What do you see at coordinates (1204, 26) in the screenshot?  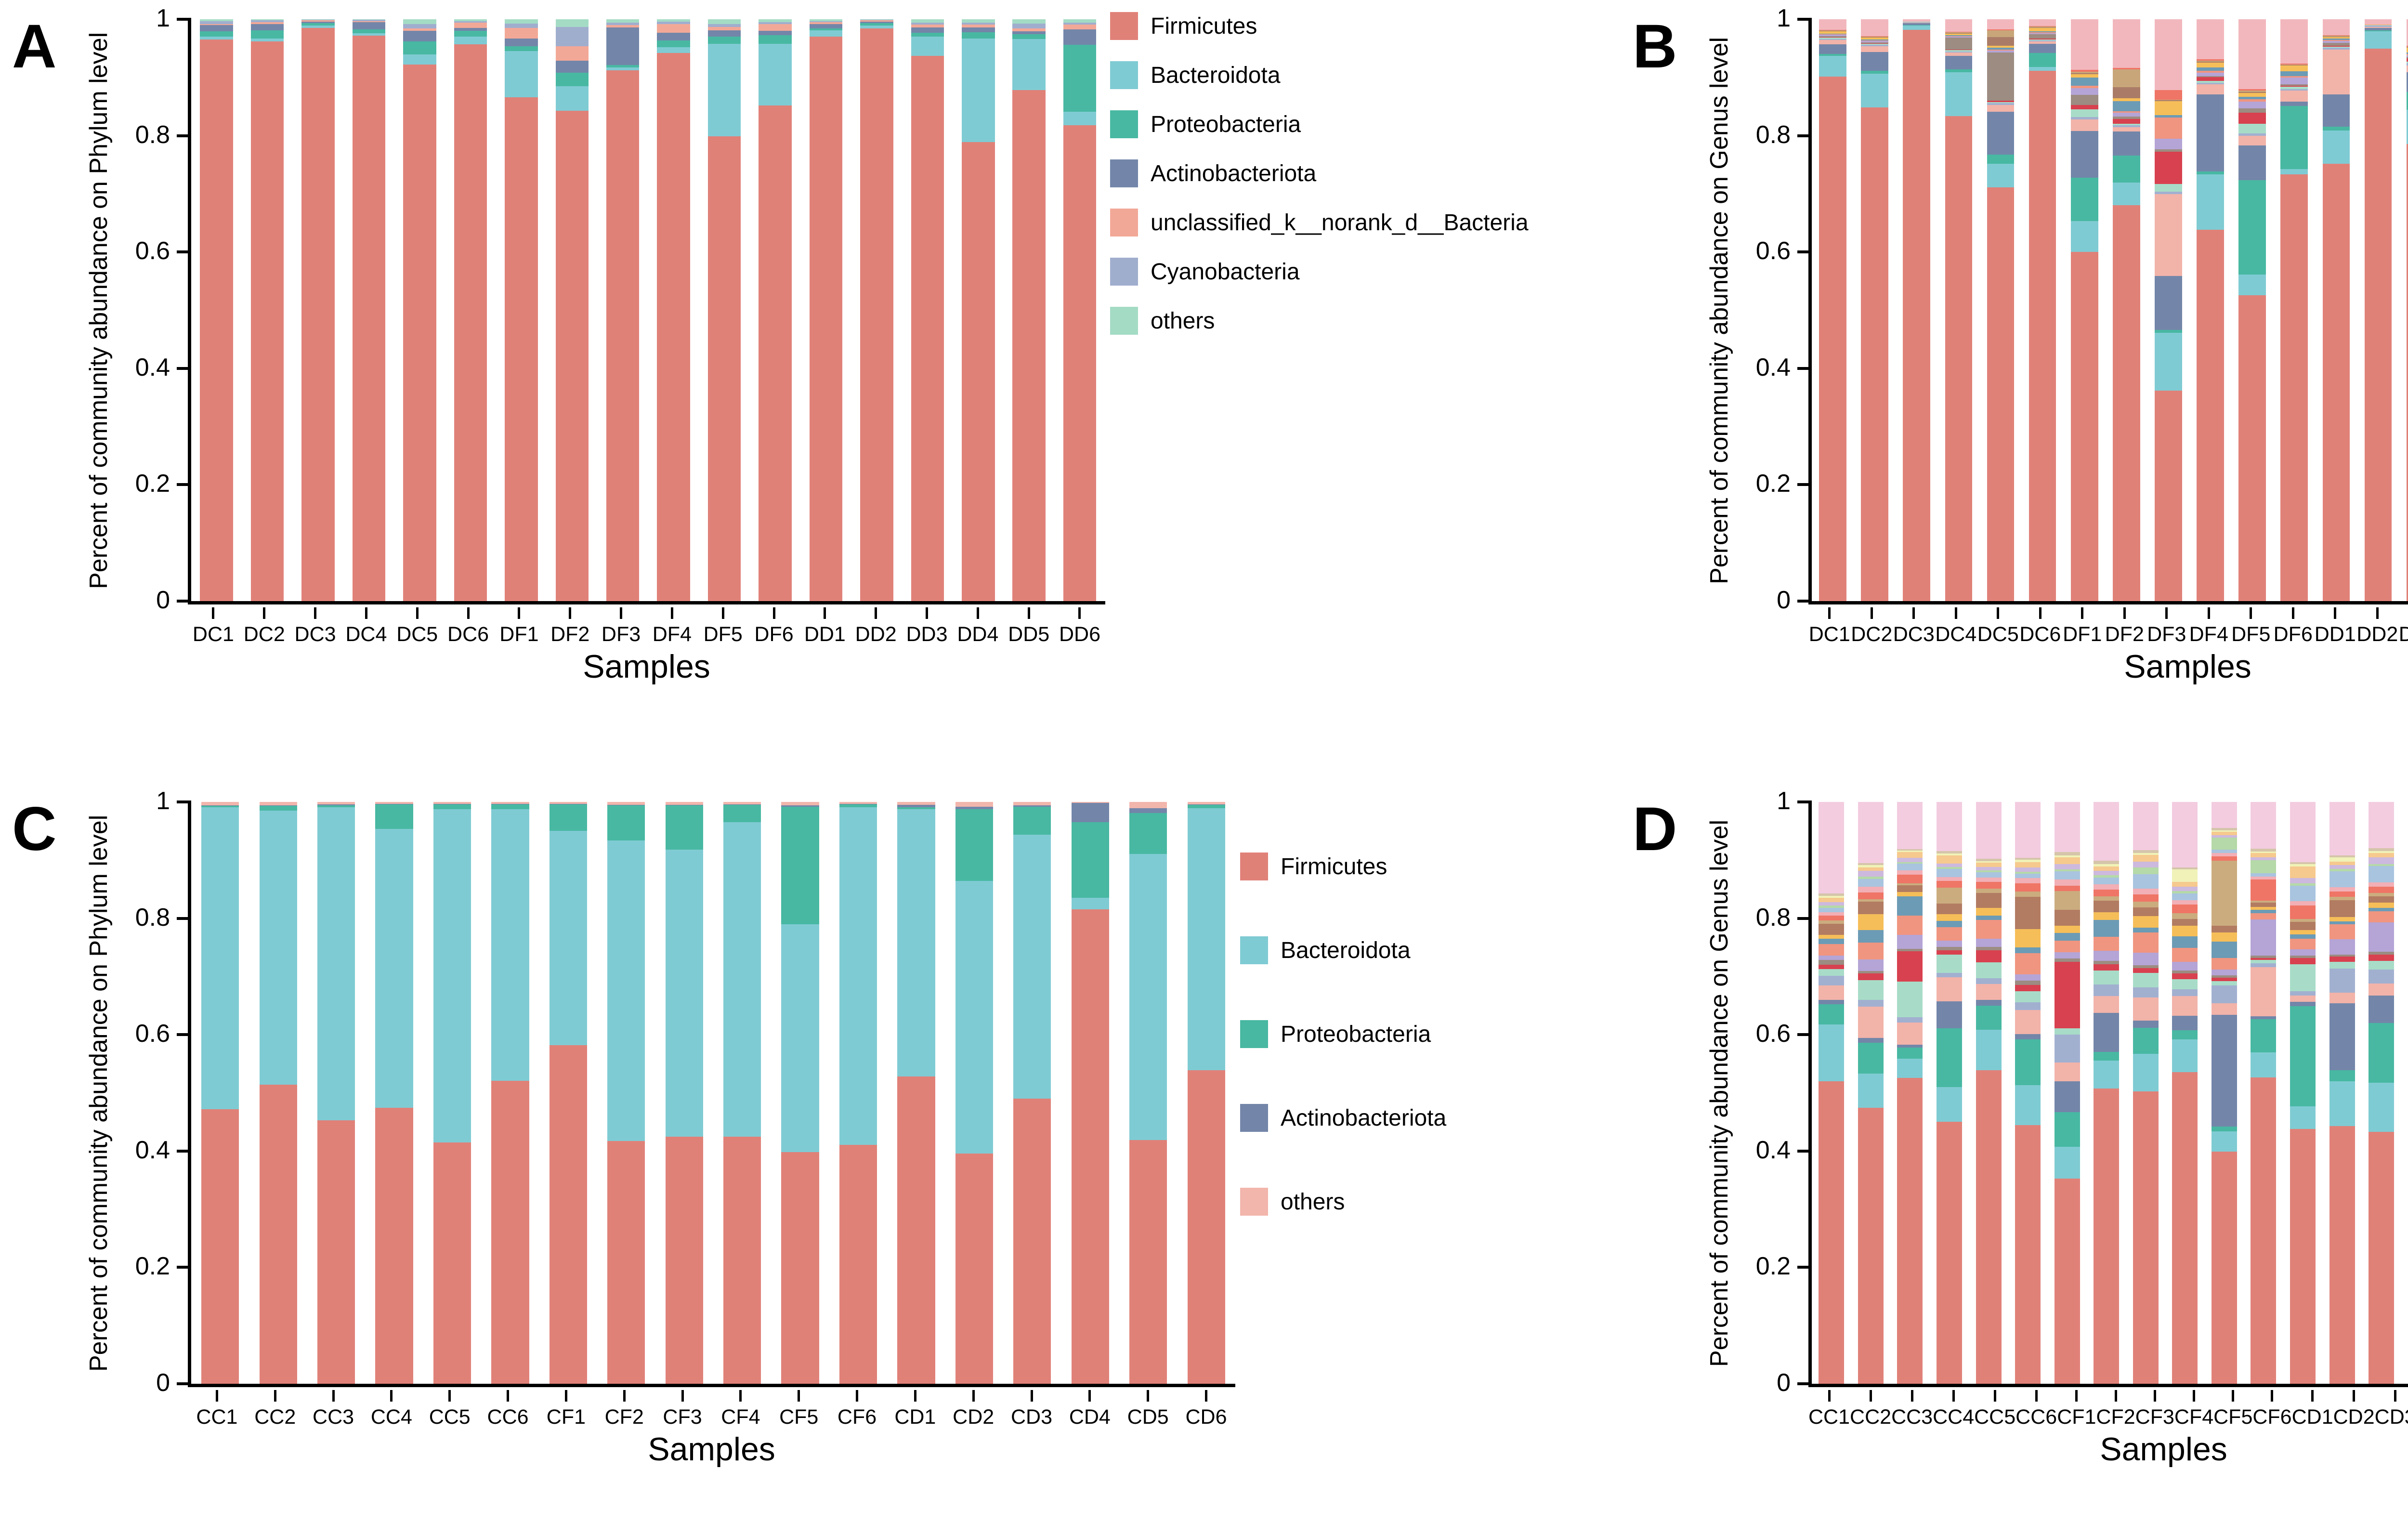 I see `legend-label: Firmicutes` at bounding box center [1204, 26].